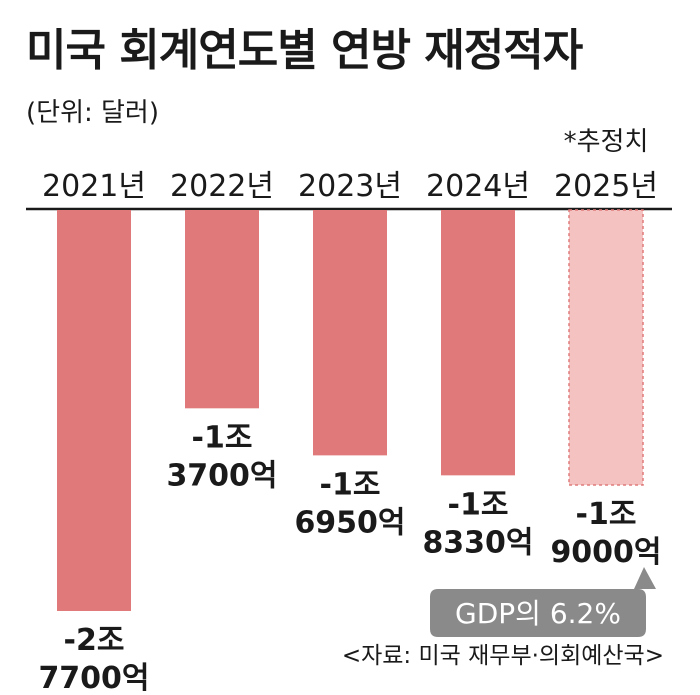 Image resolution: width=700 pixels, height=695 pixels. Describe the element at coordinates (502, 656) in the screenshot. I see `source-note: <자료: 미국 재무부·의회예산국>` at that location.